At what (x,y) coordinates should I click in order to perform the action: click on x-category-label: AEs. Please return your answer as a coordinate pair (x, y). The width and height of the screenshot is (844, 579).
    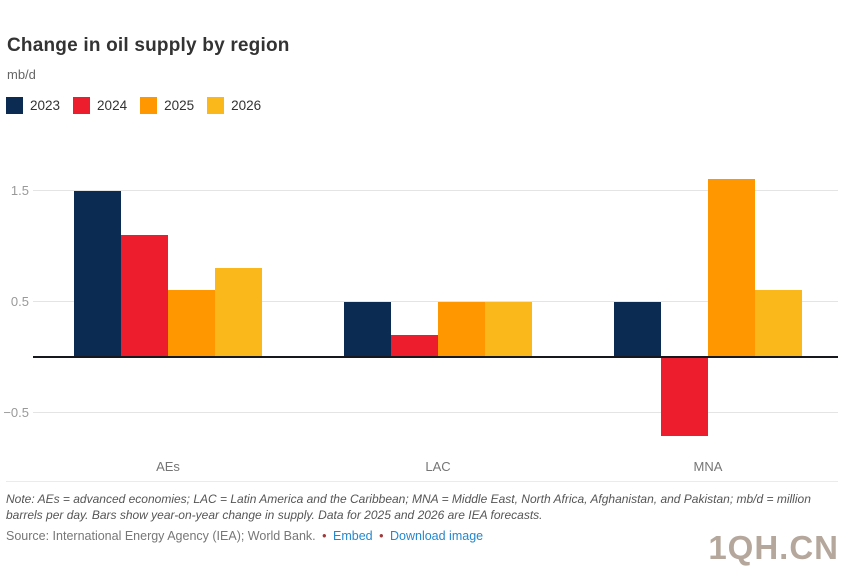
    Looking at the image, I should click on (168, 466).